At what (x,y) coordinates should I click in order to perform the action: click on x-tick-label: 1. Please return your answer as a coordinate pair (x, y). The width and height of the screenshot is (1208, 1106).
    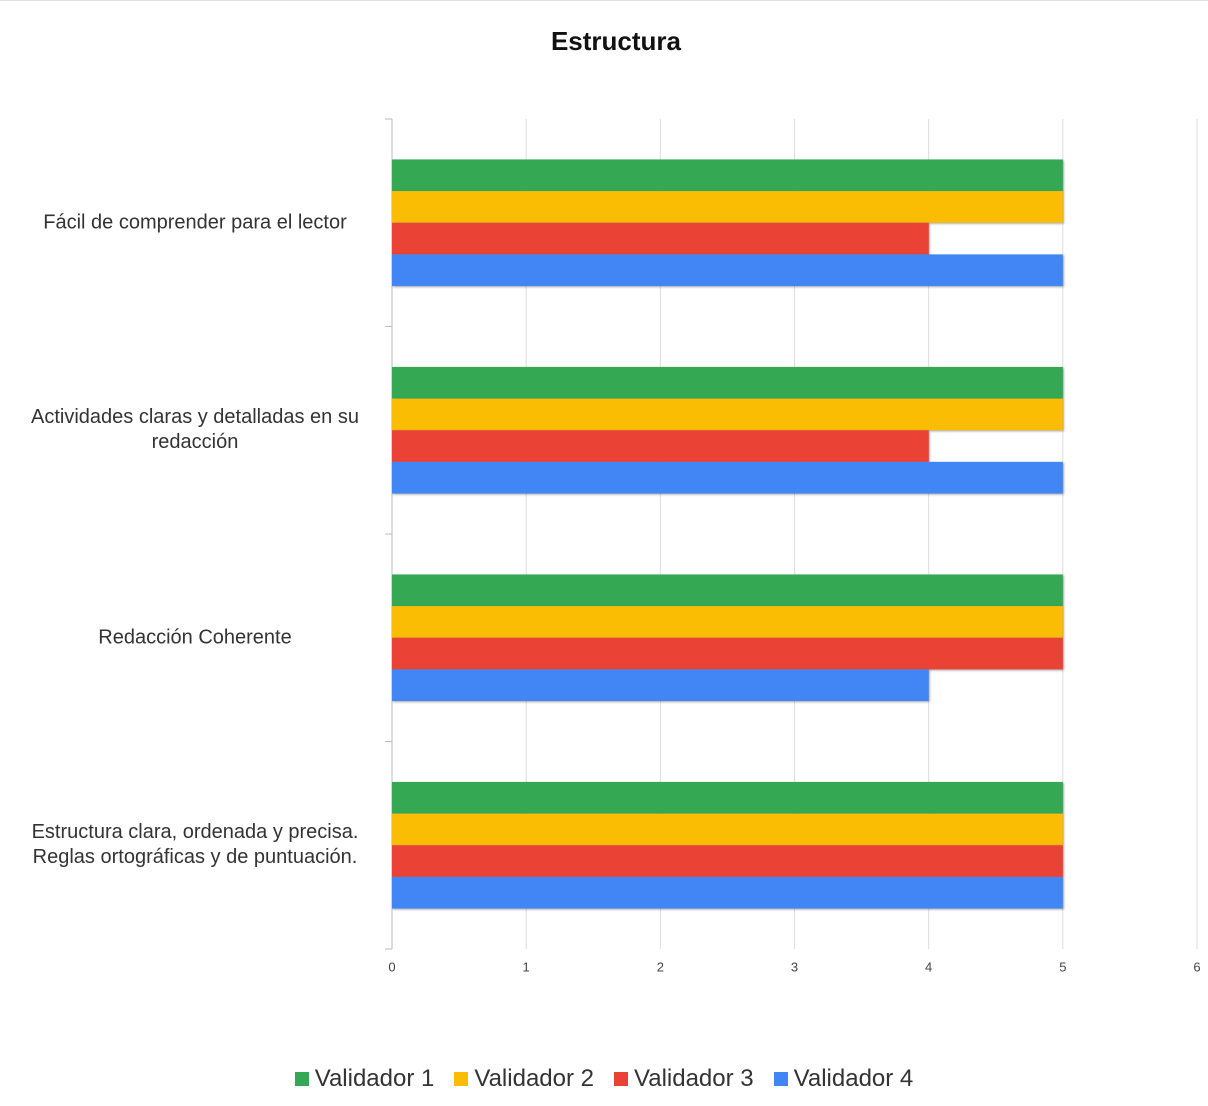
    Looking at the image, I should click on (526, 966).